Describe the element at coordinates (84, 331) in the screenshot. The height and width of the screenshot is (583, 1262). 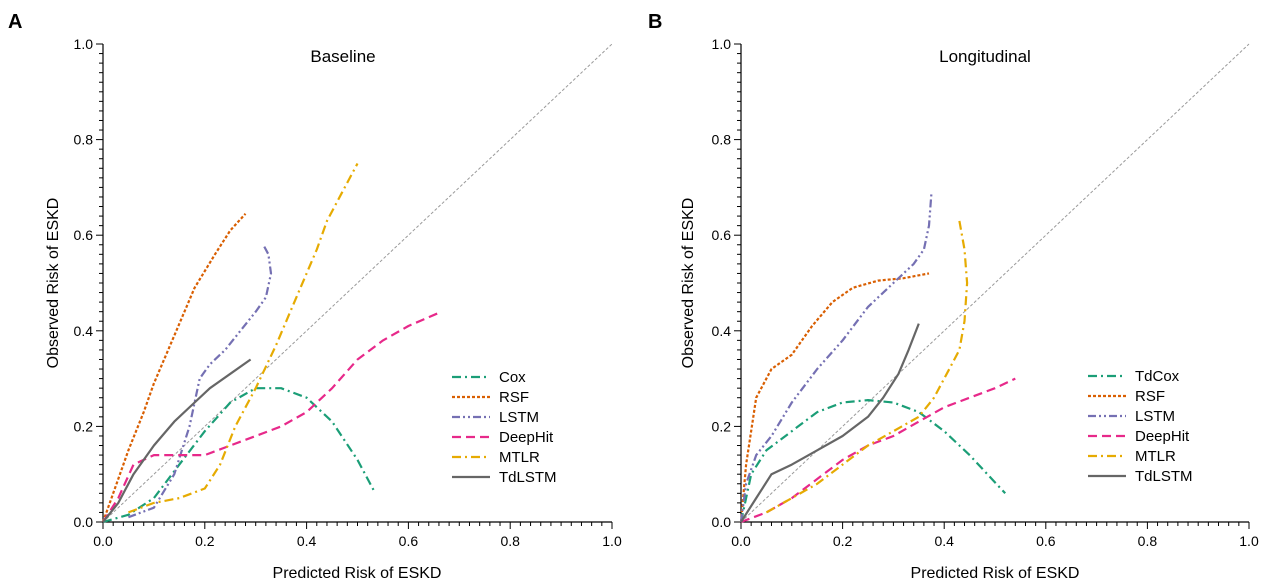
I see `panel-a-y-tick-label: 0.4` at that location.